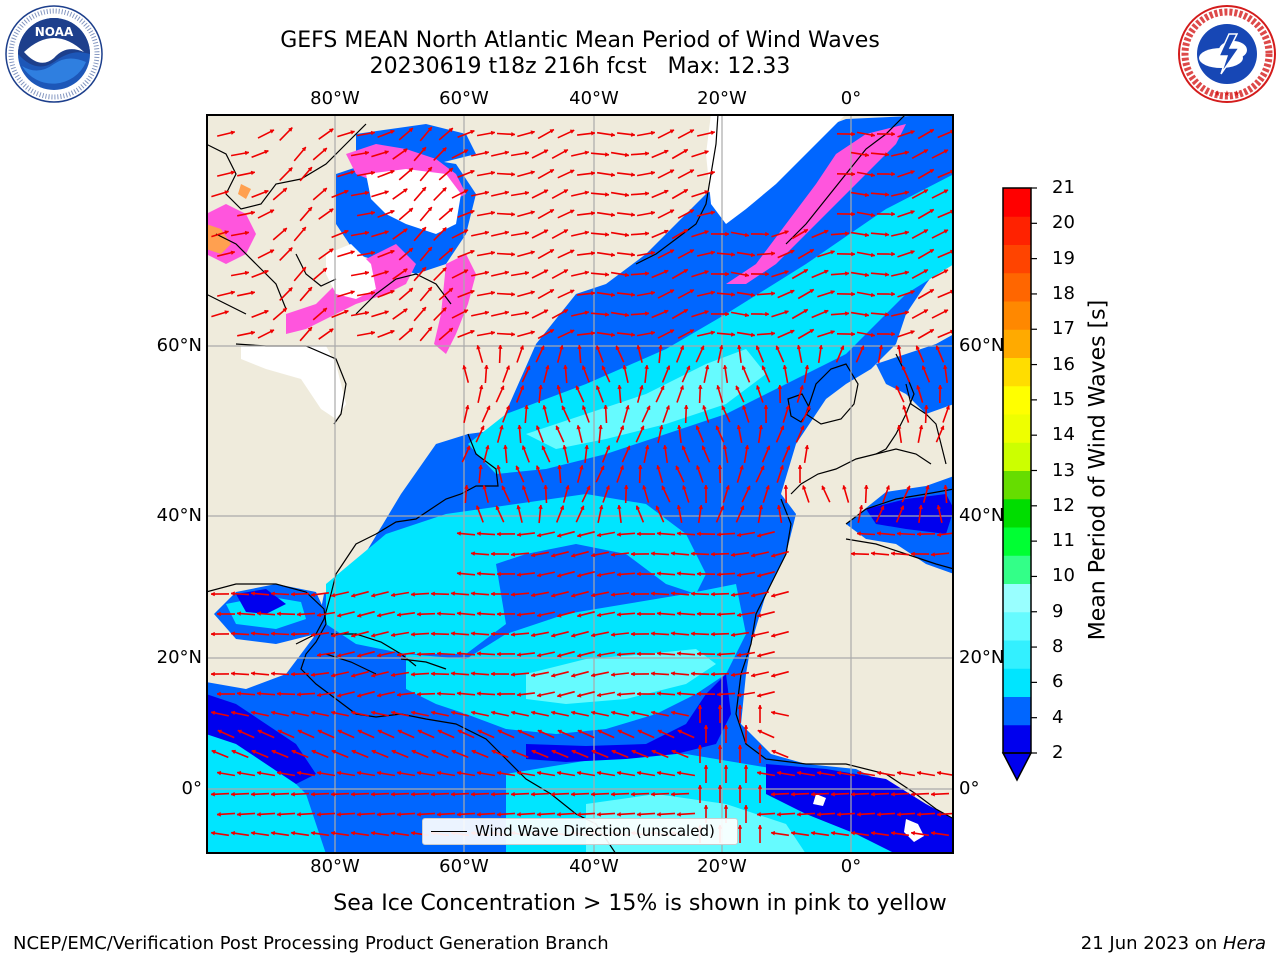  What do you see at coordinates (1098, 470) in the screenshot?
I see `colorbar-label: Mean Period of Wind Waves [s]` at bounding box center [1098, 470].